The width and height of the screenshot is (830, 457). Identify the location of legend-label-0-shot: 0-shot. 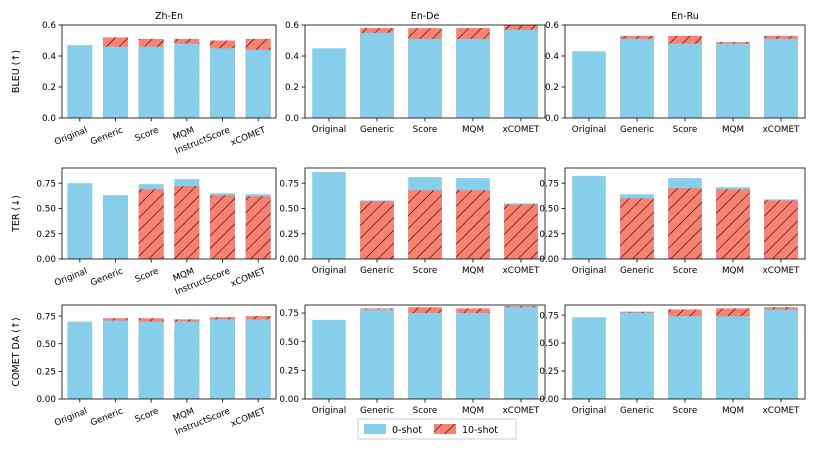
(407, 430).